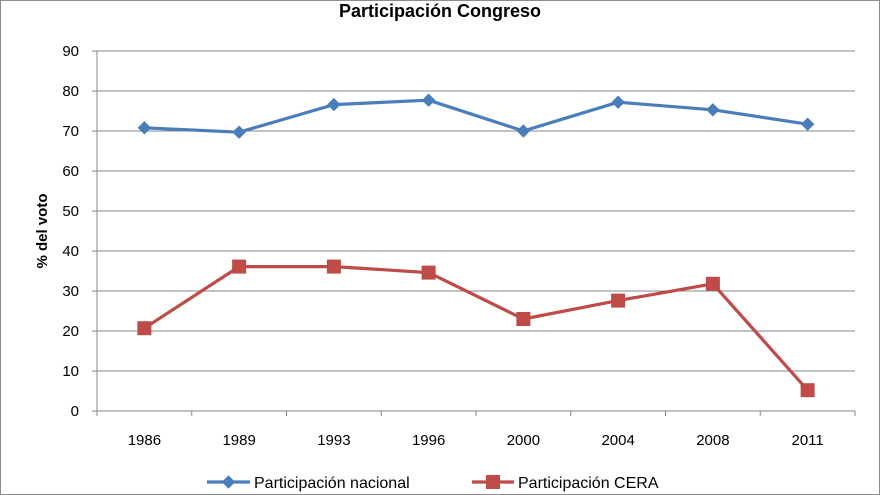 This screenshot has width=880, height=495. Describe the element at coordinates (70, 291) in the screenshot. I see `y-tick-label: 30` at that location.